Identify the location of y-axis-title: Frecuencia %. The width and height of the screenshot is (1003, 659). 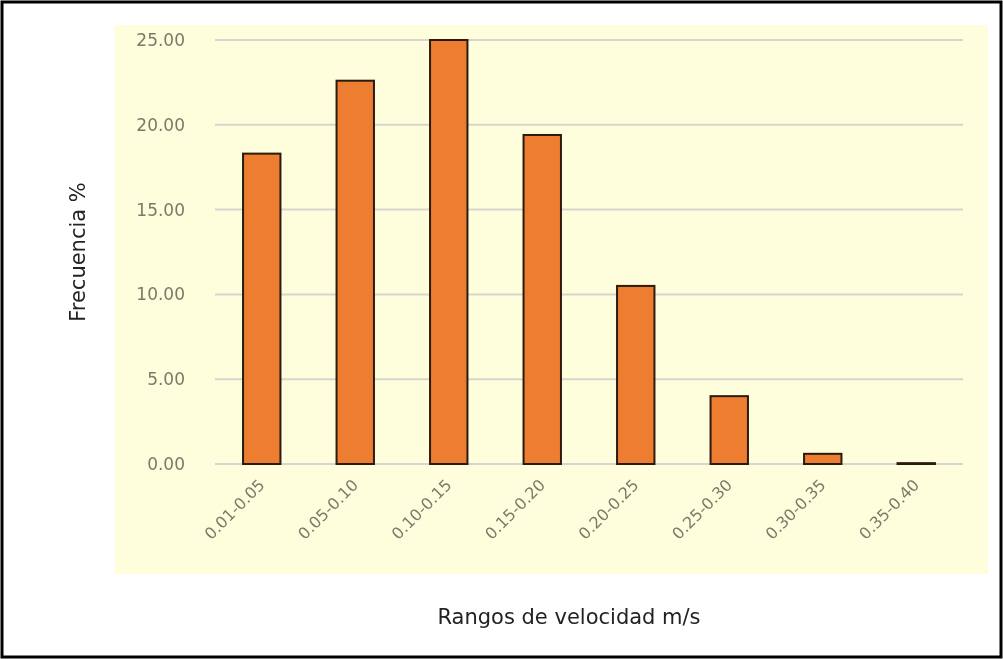
(78, 252).